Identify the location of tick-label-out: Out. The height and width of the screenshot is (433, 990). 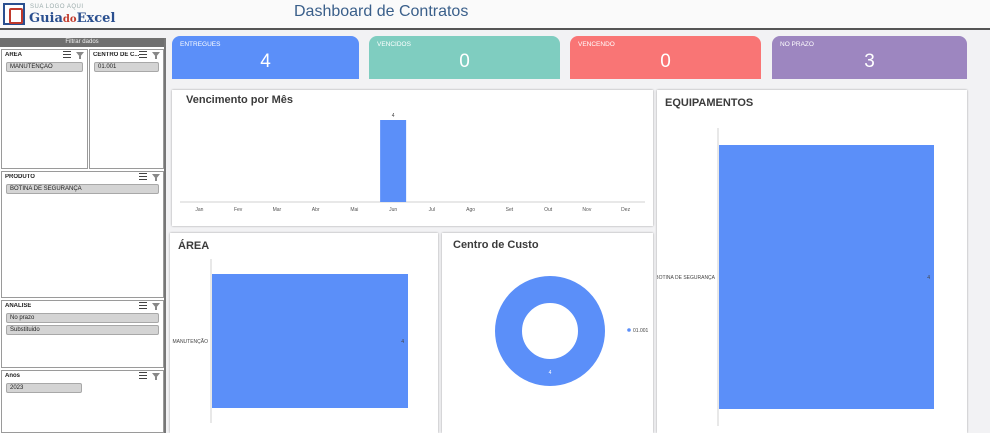
(548, 210).